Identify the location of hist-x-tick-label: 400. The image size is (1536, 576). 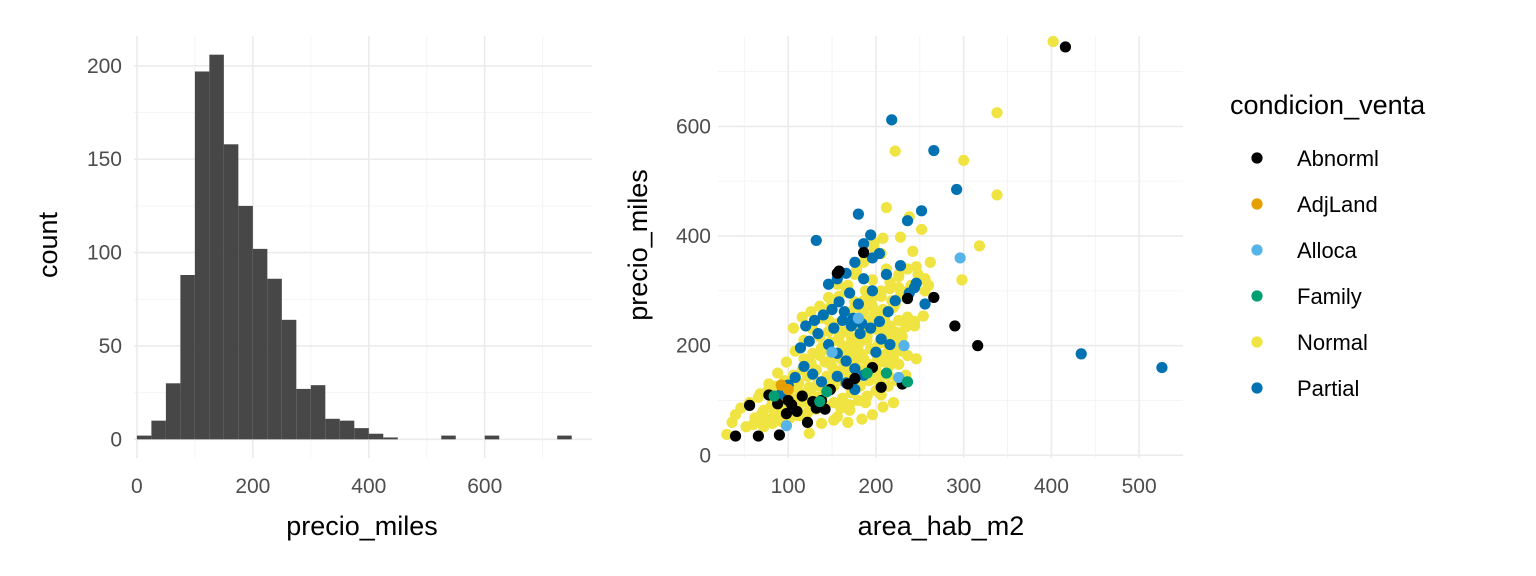
(368, 486).